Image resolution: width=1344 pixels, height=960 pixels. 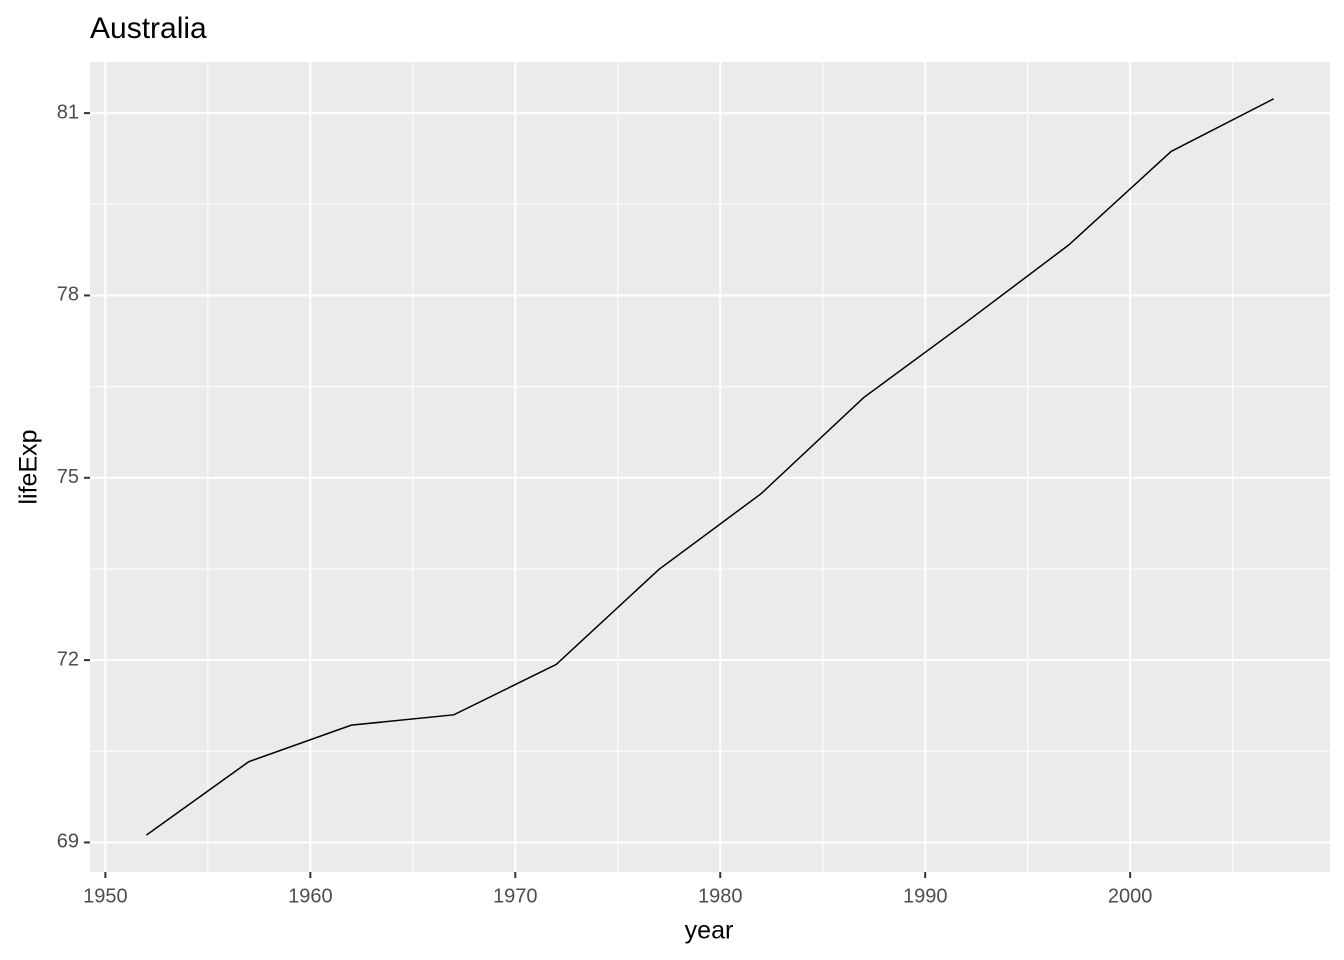 I want to click on x-tick-label: 2000, so click(x=1130, y=896).